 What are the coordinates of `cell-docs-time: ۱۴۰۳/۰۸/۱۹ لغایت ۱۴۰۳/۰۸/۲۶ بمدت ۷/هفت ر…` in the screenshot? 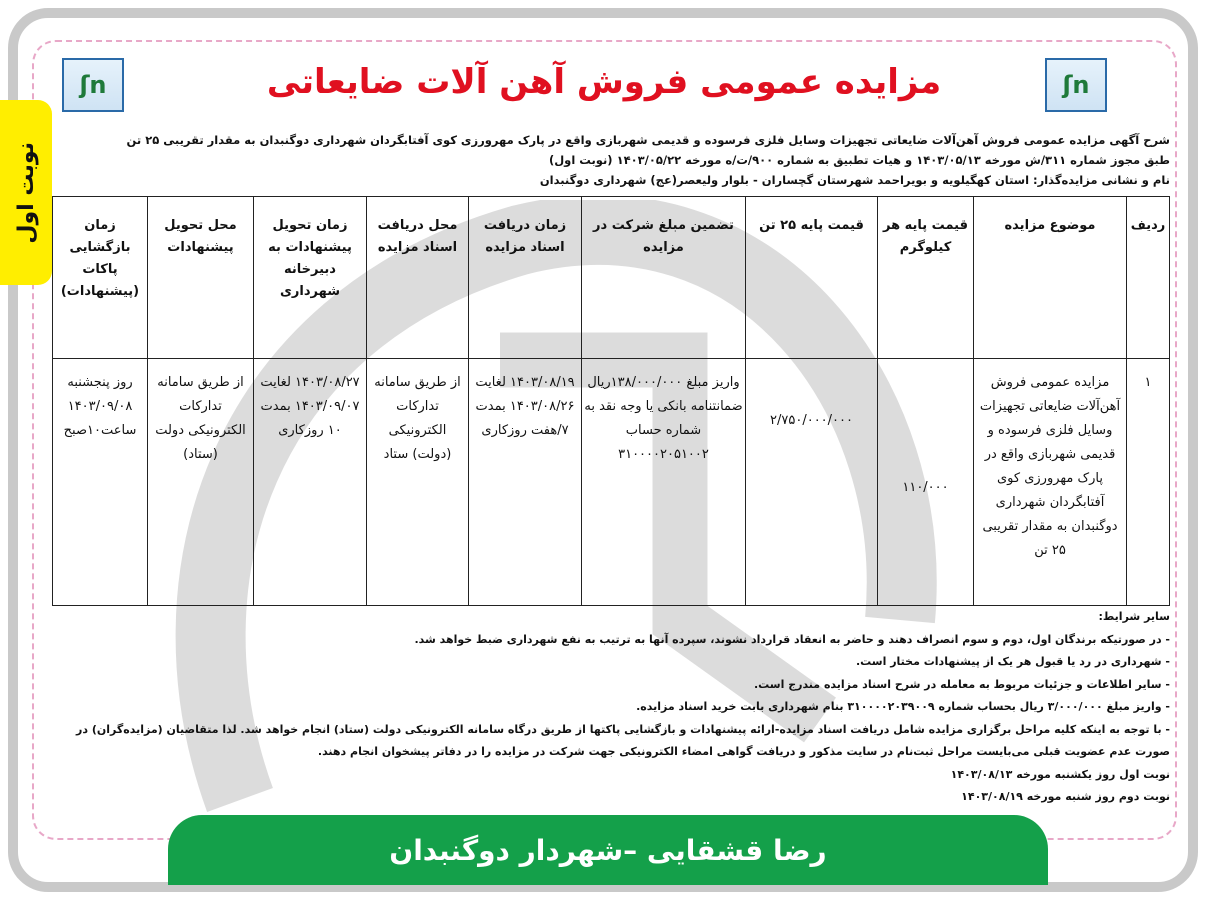 It's located at (525, 482).